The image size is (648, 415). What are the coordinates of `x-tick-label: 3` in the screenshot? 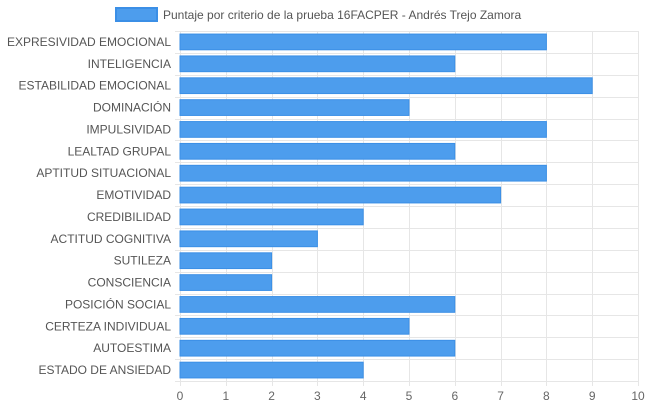 It's located at (317, 396).